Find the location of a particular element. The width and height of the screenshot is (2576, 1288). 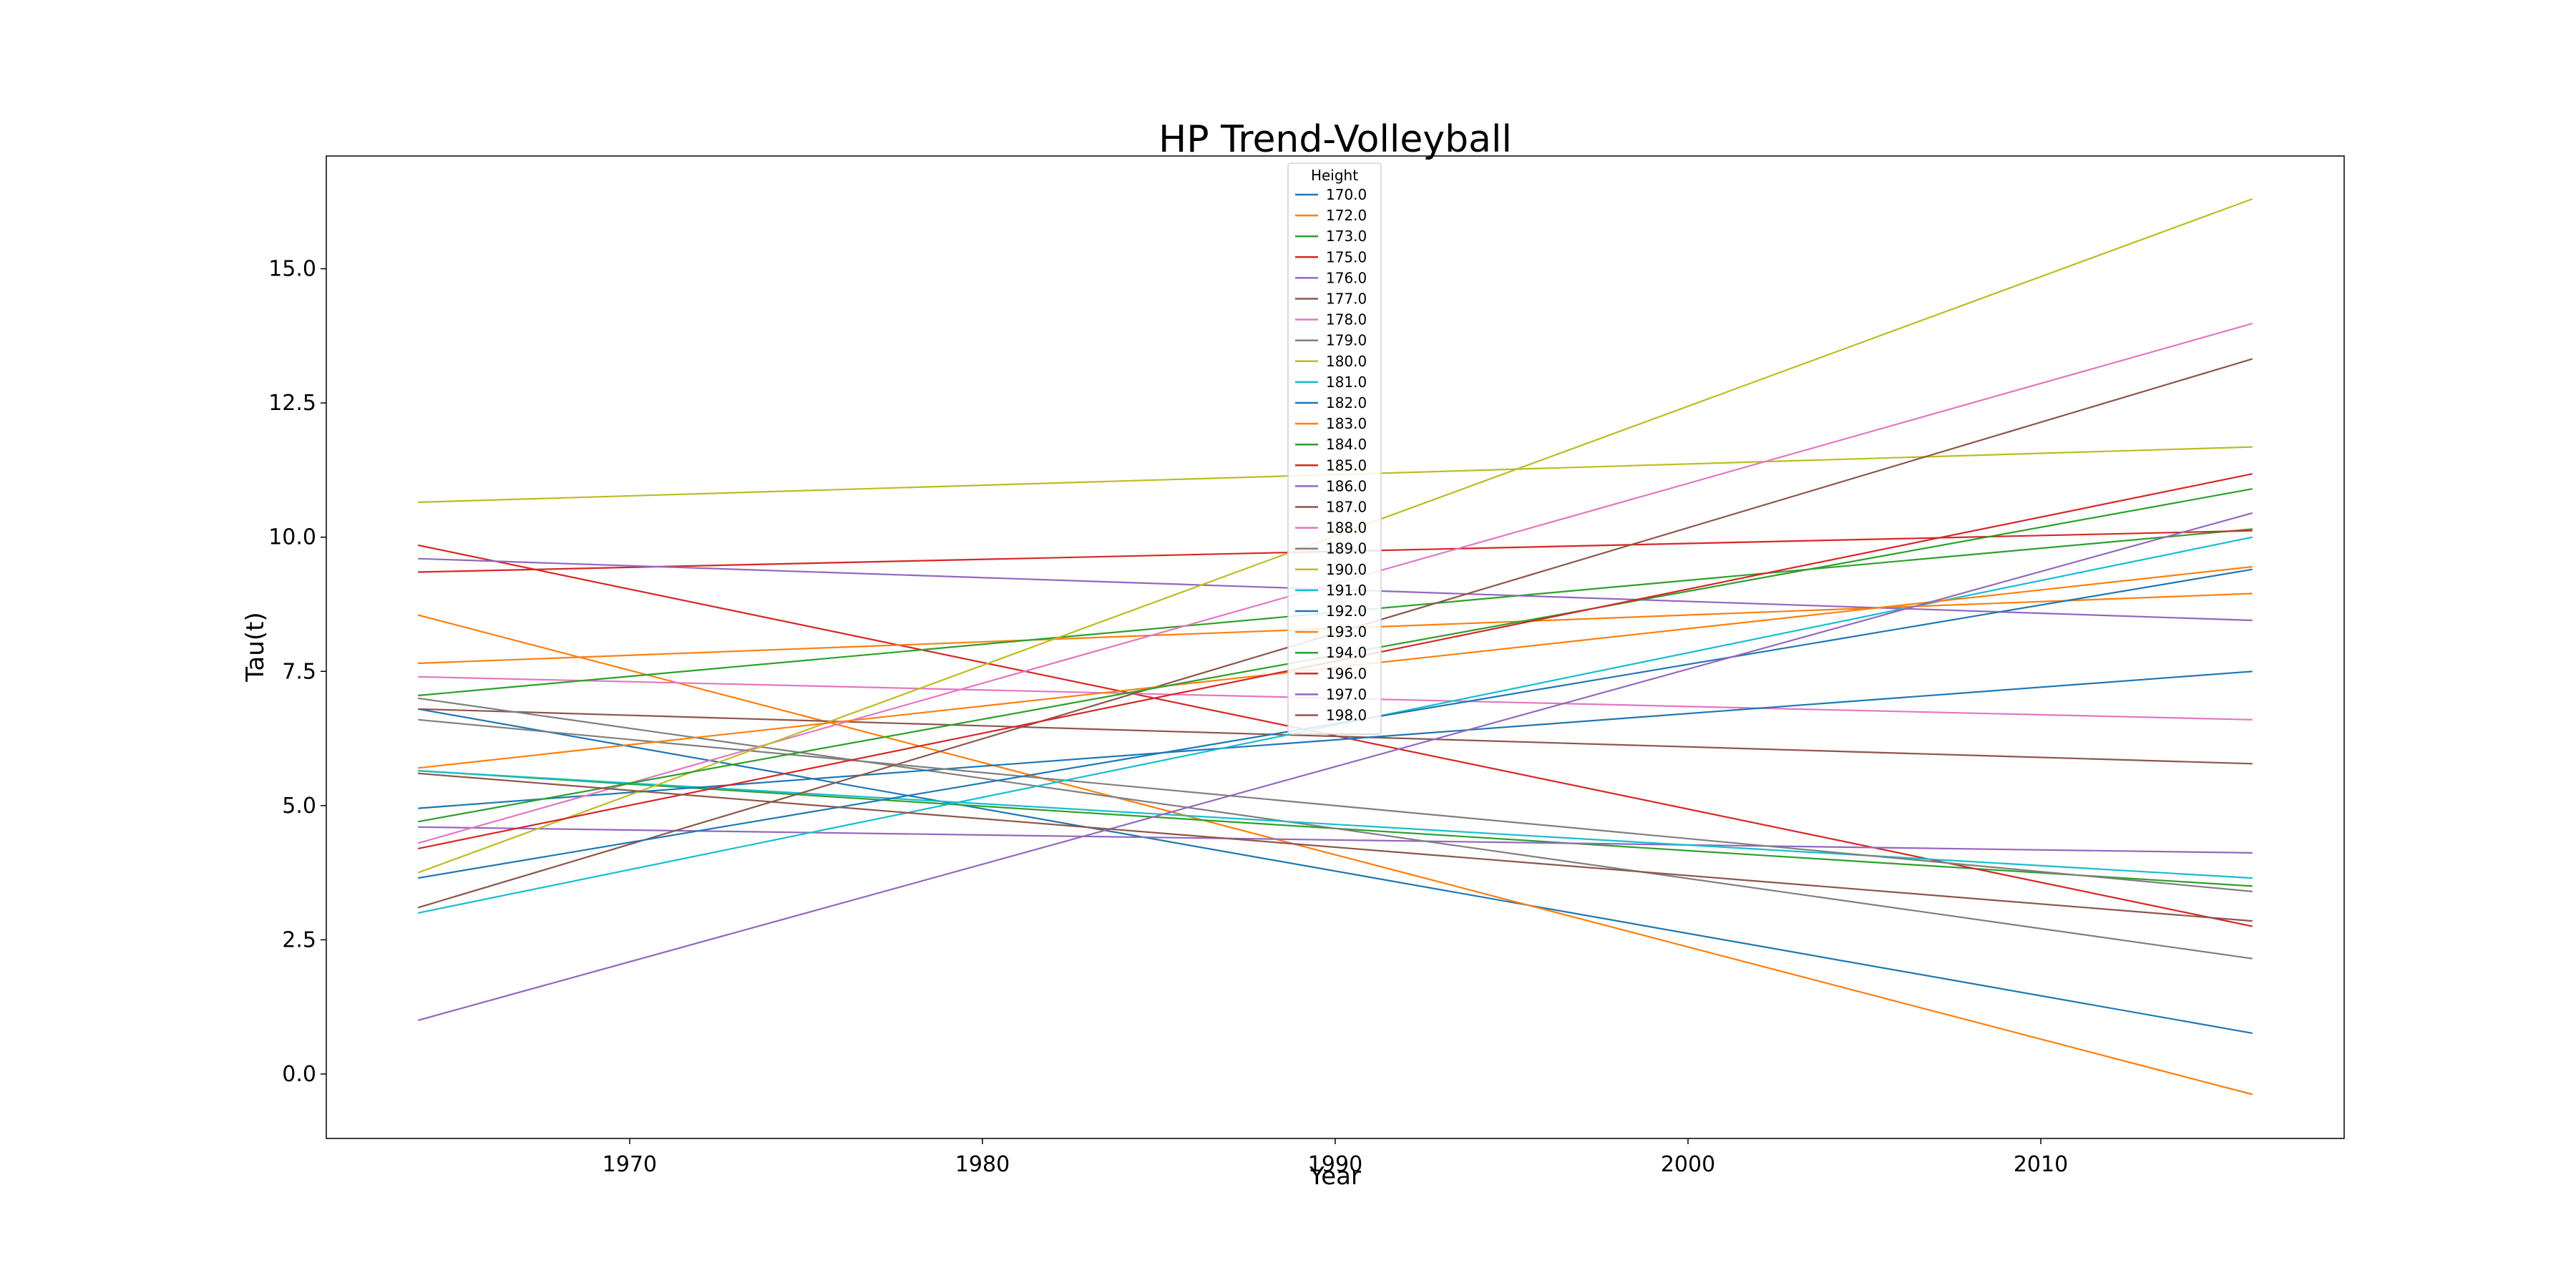

legend-label-198.0: 198.0 is located at coordinates (1346, 715).